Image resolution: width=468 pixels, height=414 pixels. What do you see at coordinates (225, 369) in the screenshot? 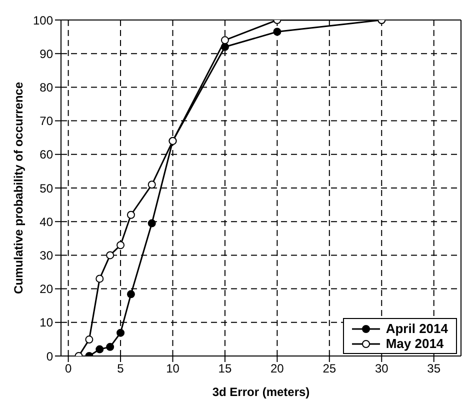
I see `x-tick-label: 15` at bounding box center [225, 369].